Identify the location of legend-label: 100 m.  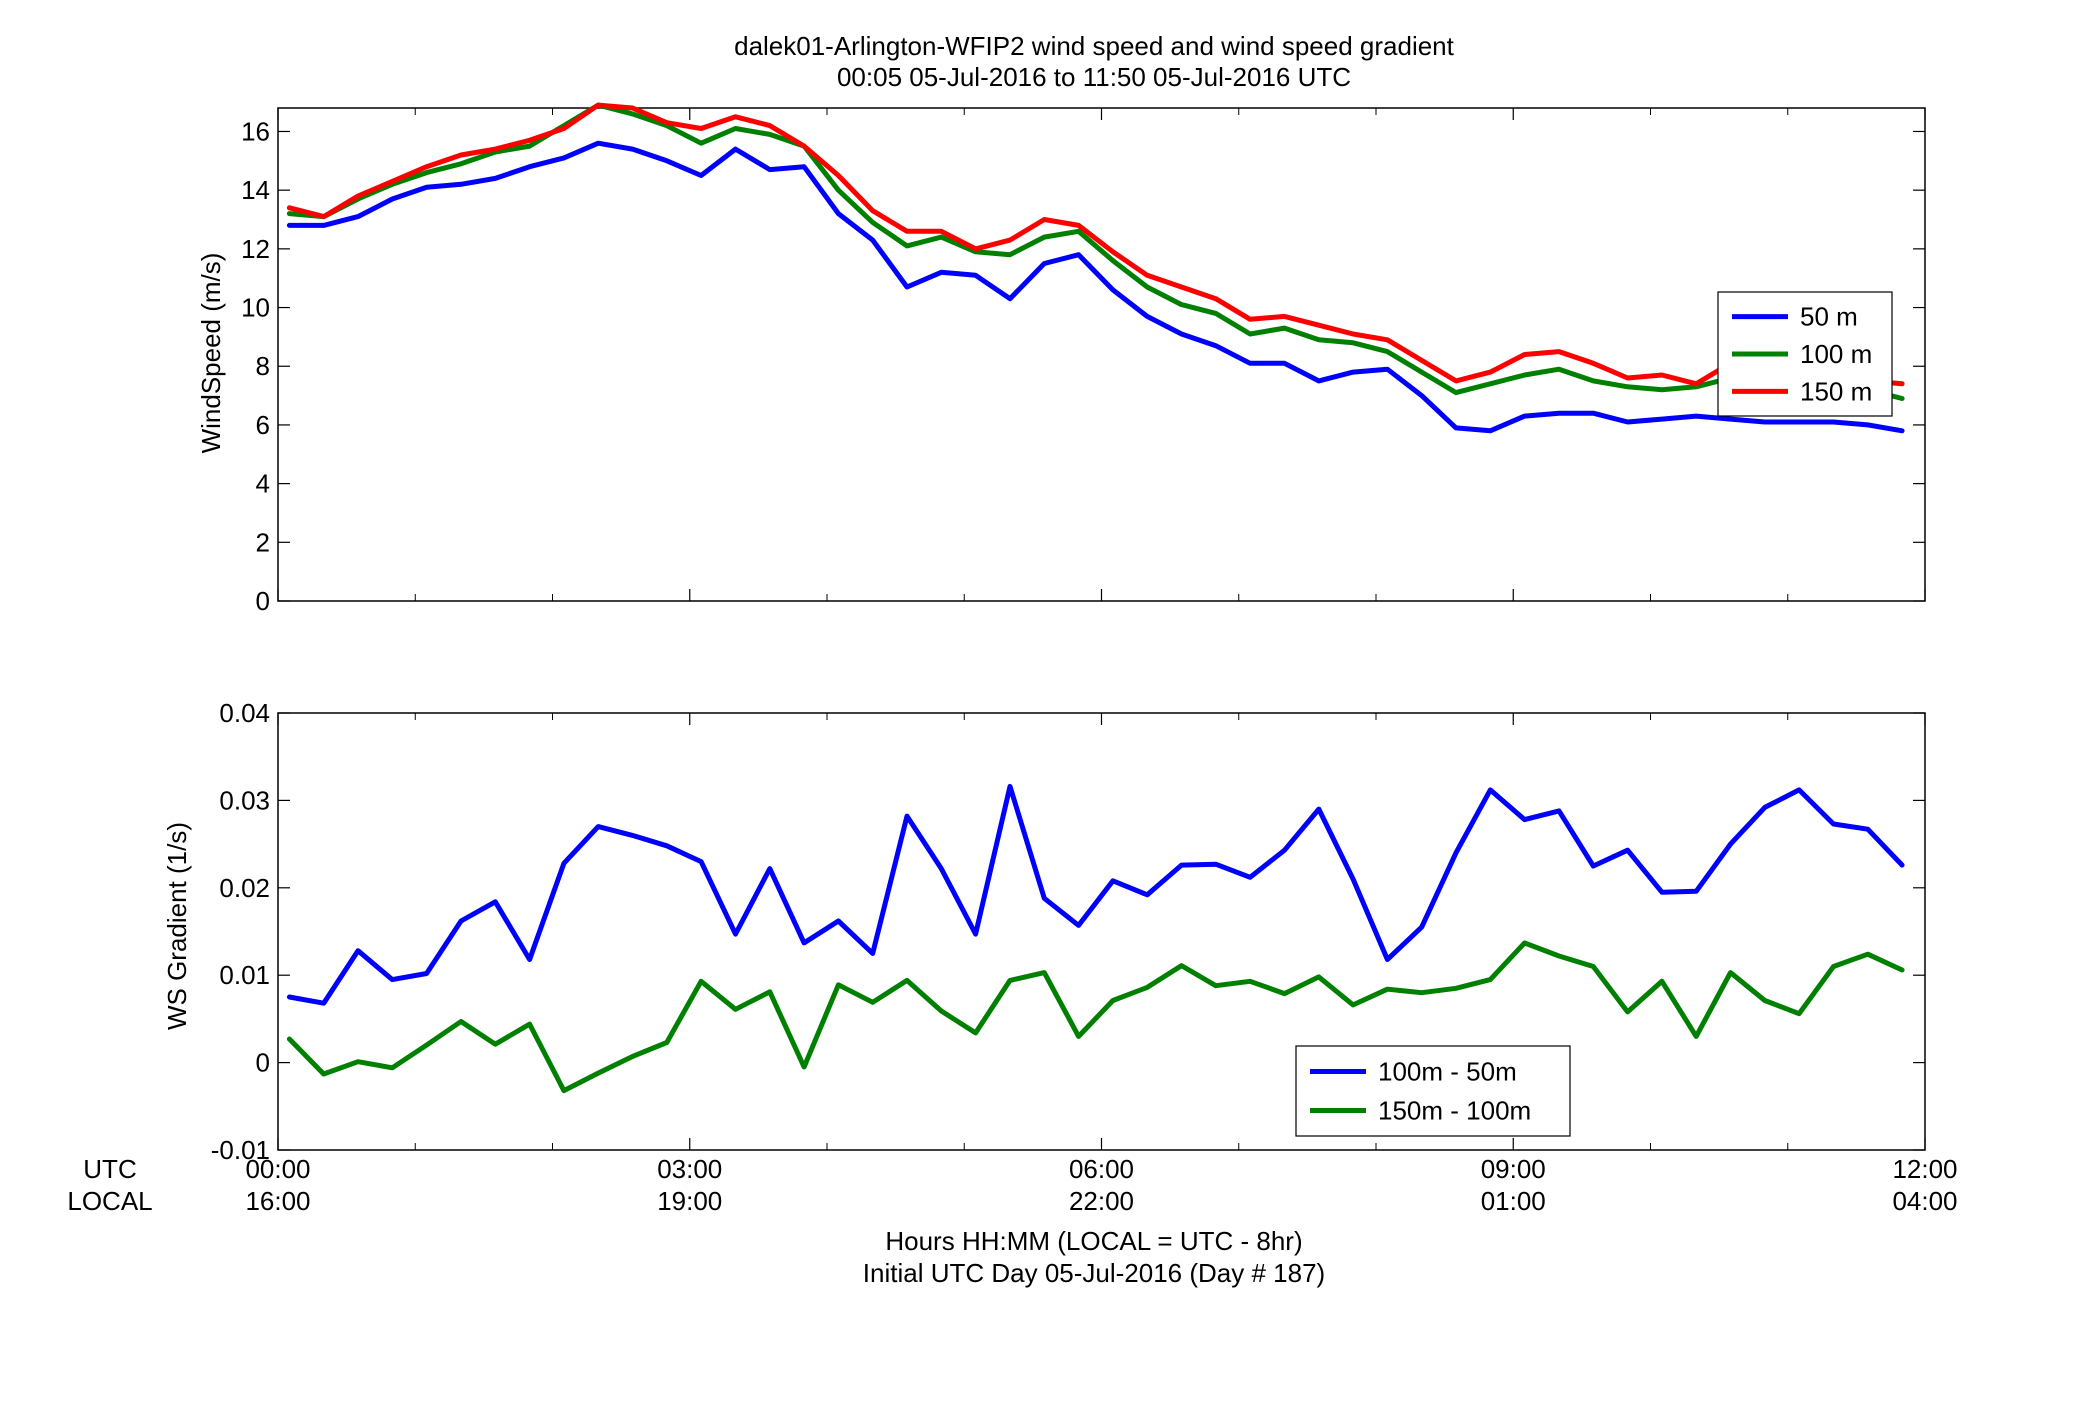
(1836, 354).